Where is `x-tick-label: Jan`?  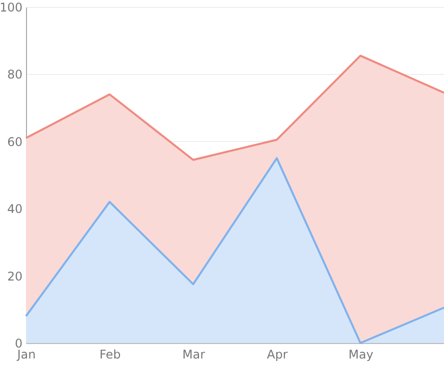 x-tick-label: Jan is located at coordinates (26, 355).